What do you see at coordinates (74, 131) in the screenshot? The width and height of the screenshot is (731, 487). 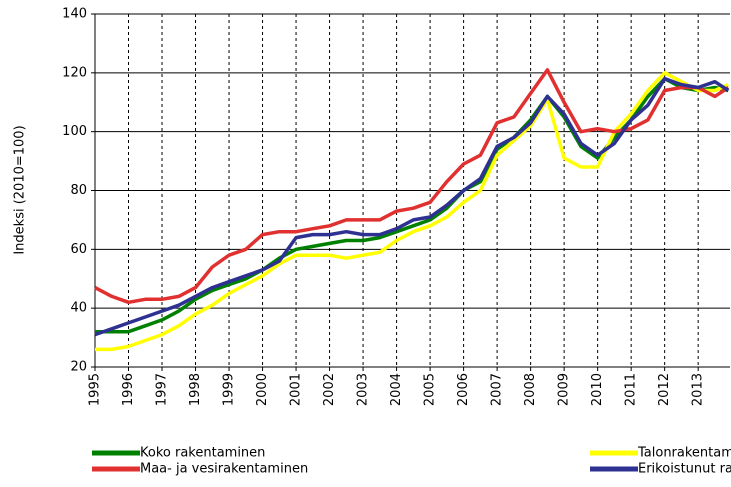 I see `y-tick-label: 100` at bounding box center [74, 131].